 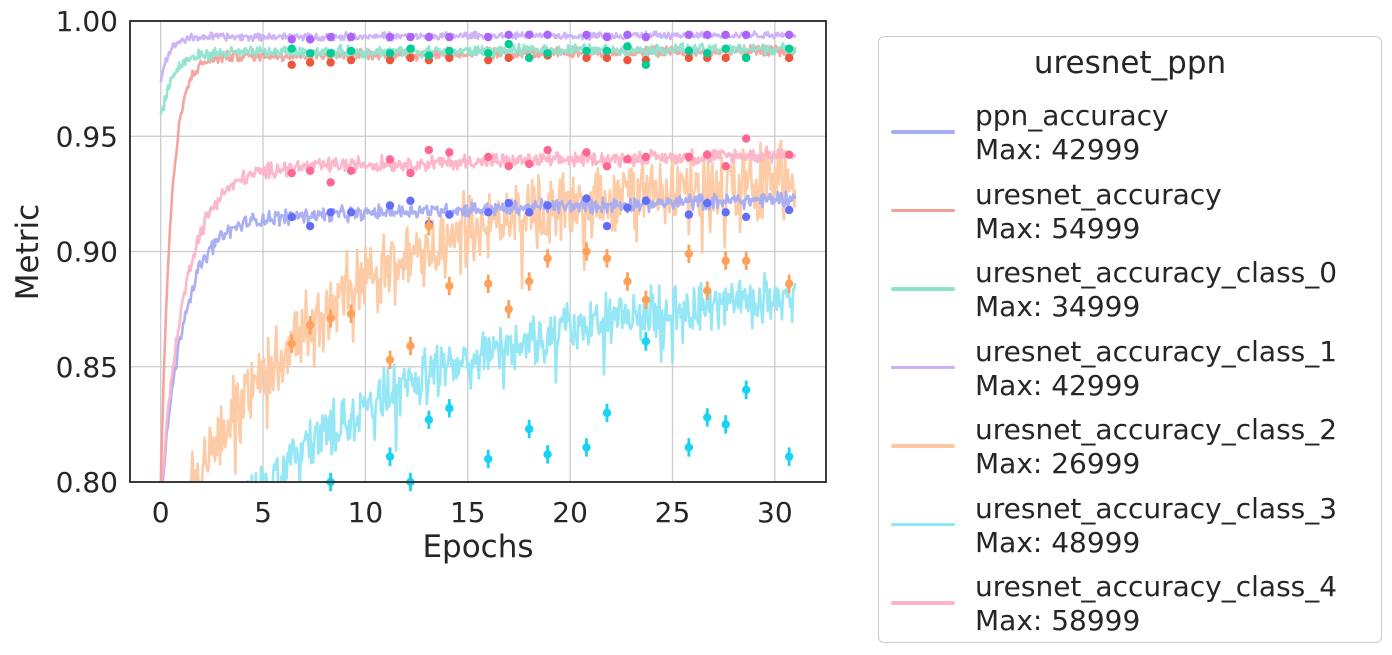 I want to click on legend-series-max: Max: 48999, so click(x=1058, y=542).